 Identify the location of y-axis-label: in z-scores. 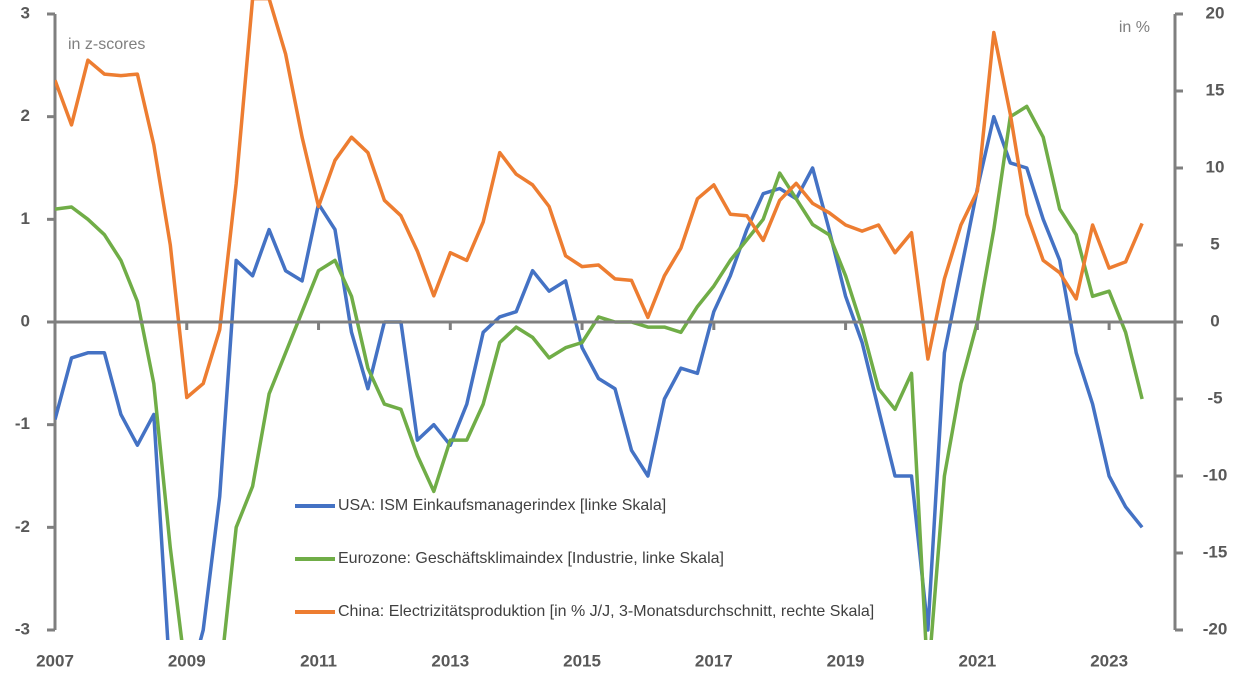
(106, 44).